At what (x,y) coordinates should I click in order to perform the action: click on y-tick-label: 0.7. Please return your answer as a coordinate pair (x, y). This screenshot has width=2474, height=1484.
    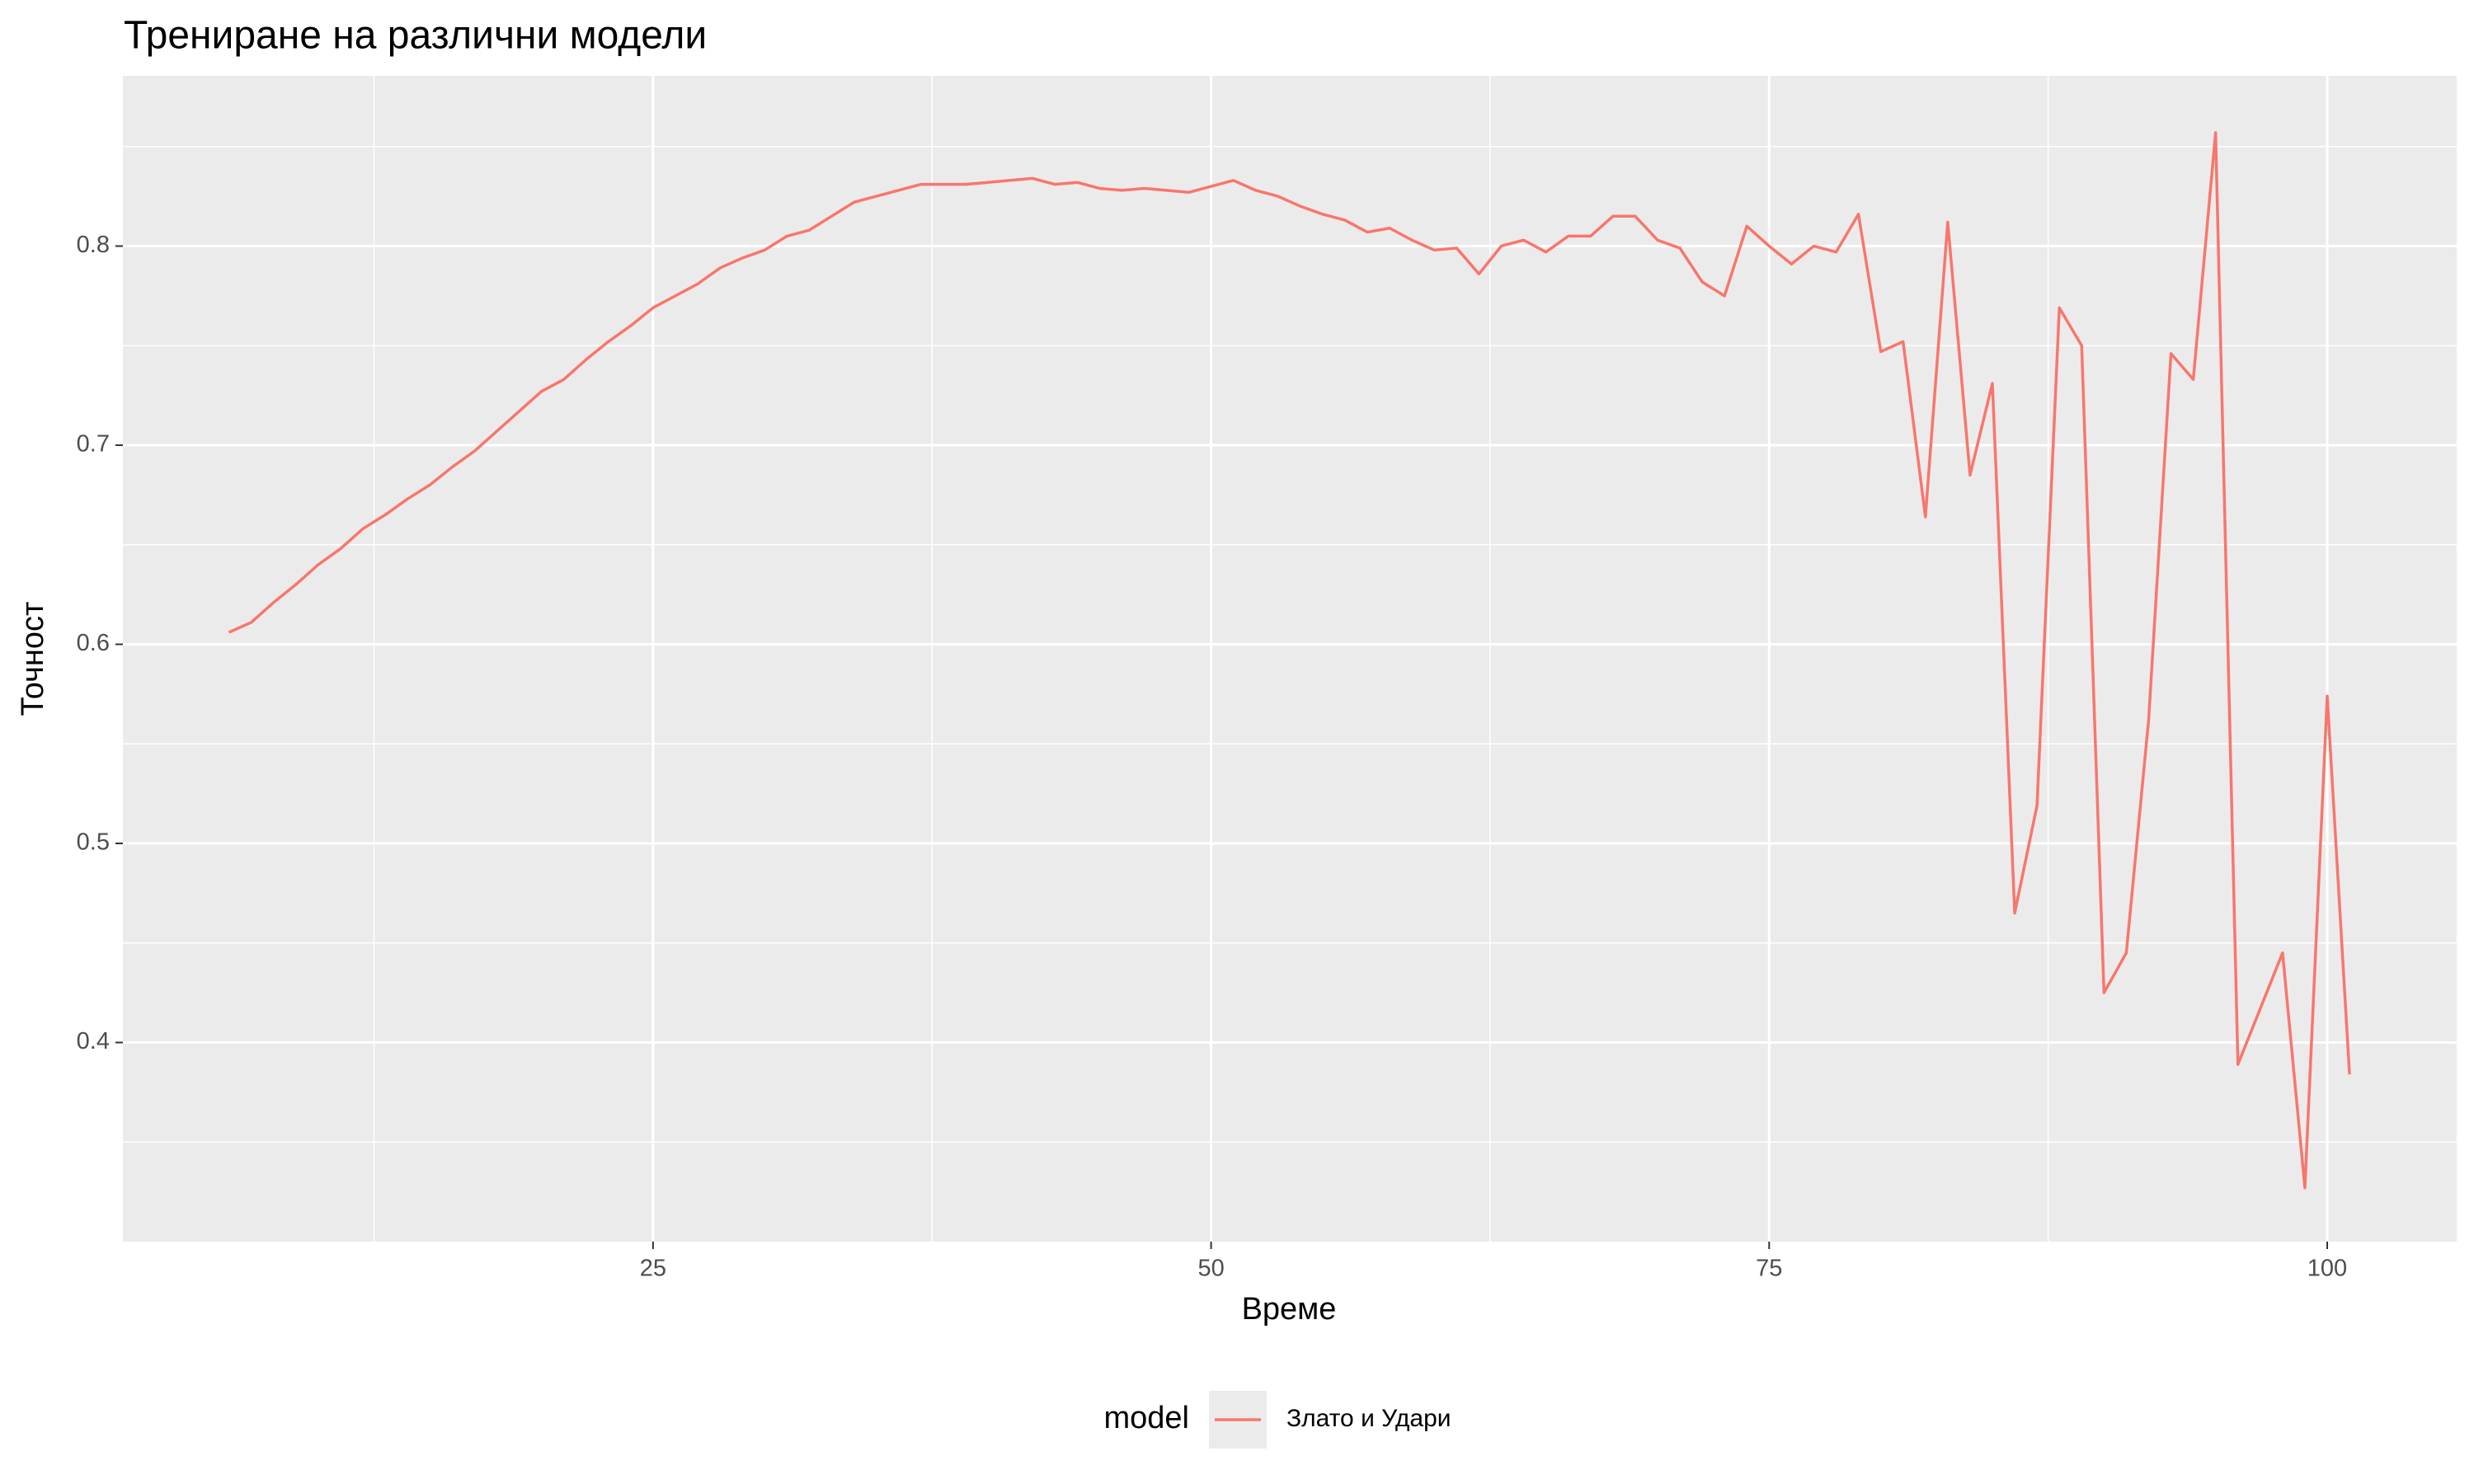
    Looking at the image, I should click on (93, 445).